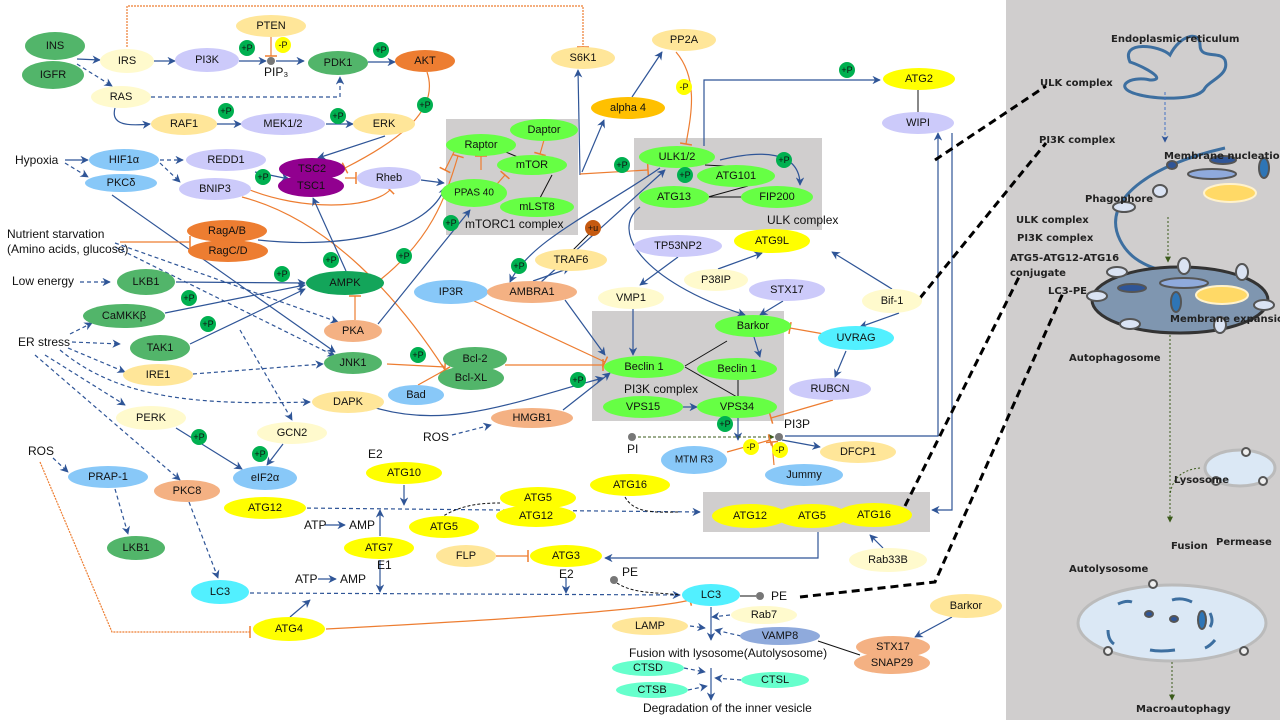  Describe the element at coordinates (416, 395) in the screenshot. I see `node-bad: Bad` at that location.